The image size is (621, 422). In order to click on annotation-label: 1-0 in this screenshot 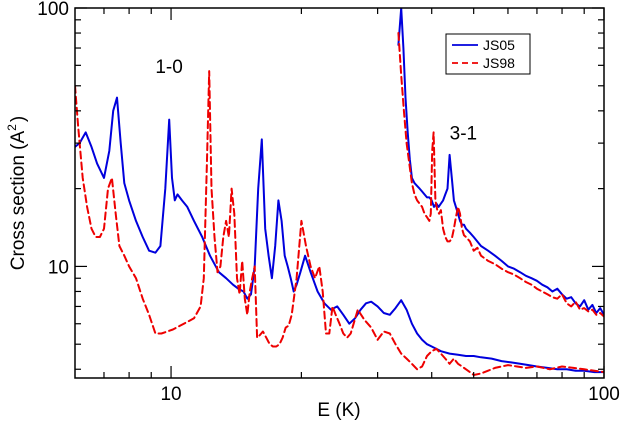, I will do `click(168, 67)`.